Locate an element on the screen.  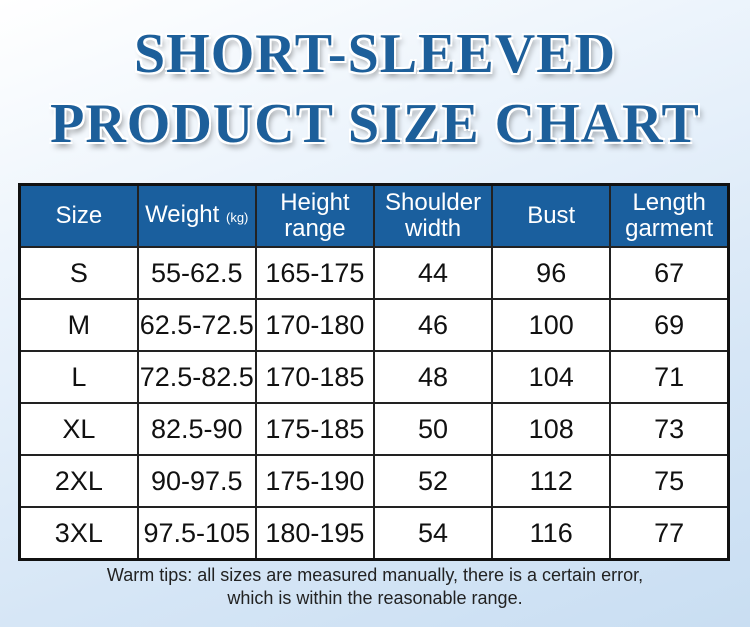
cell-height-range: 180-195 is located at coordinates (314, 533).